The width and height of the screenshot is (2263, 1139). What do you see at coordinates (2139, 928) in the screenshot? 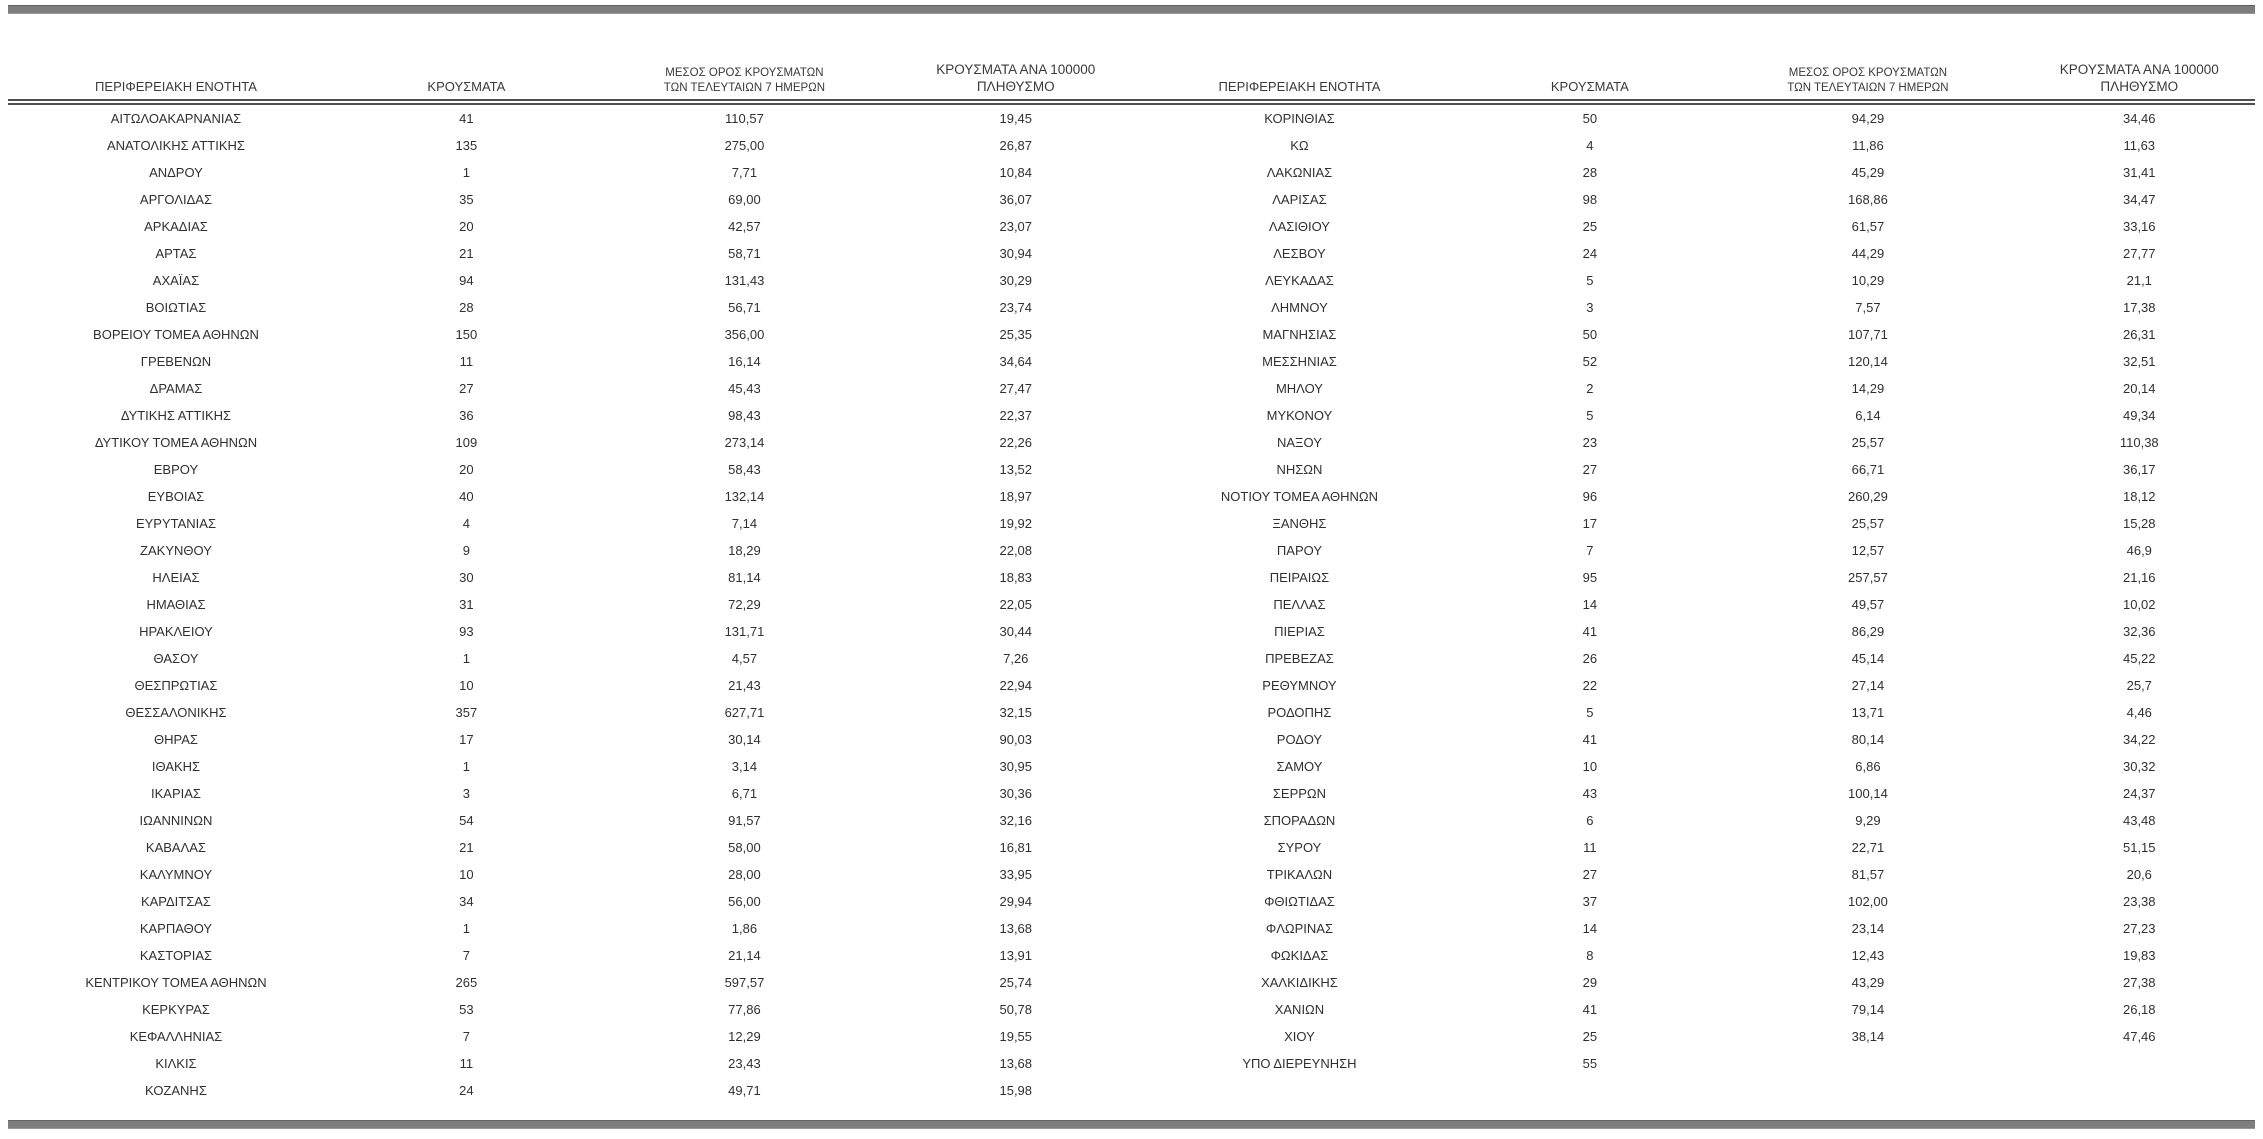
I see `per-100k-right-cell: 27,23` at bounding box center [2139, 928].